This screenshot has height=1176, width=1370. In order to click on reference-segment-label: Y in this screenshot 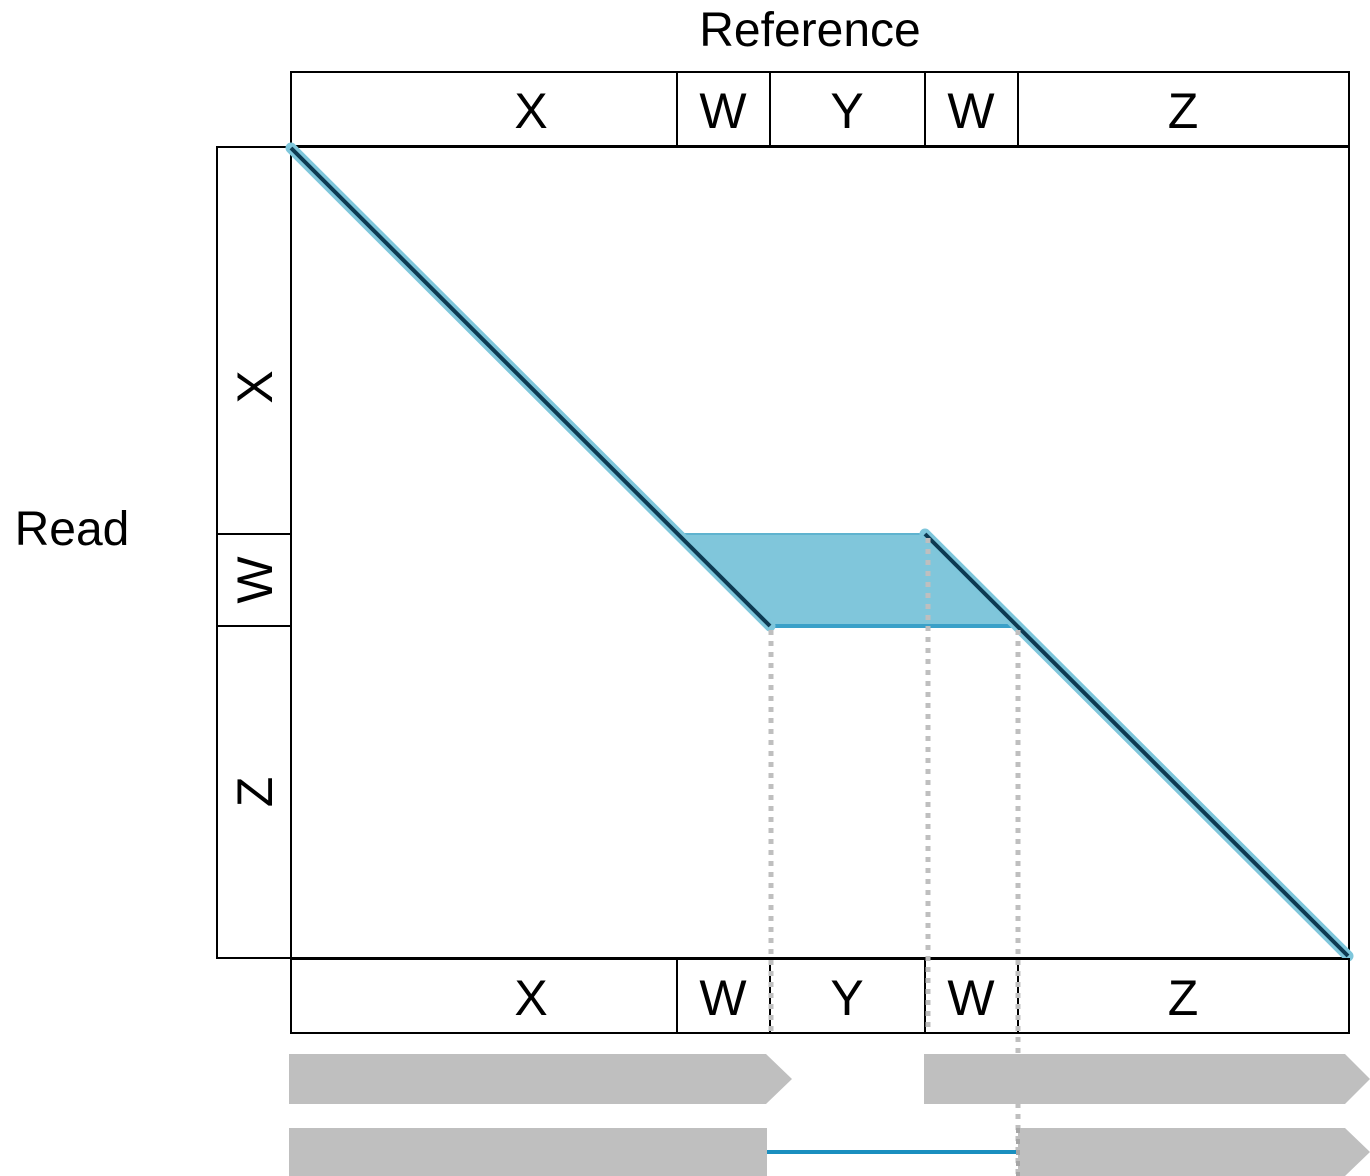, I will do `click(846, 111)`.